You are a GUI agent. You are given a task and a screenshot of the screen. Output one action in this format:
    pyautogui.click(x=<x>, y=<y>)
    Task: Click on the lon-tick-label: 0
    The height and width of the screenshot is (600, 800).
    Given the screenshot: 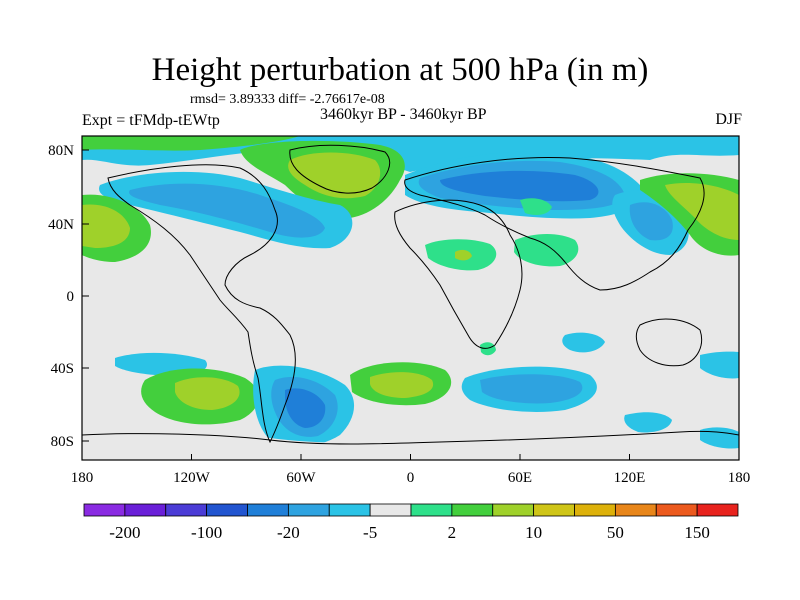 What is the action you would take?
    pyautogui.click(x=411, y=478)
    